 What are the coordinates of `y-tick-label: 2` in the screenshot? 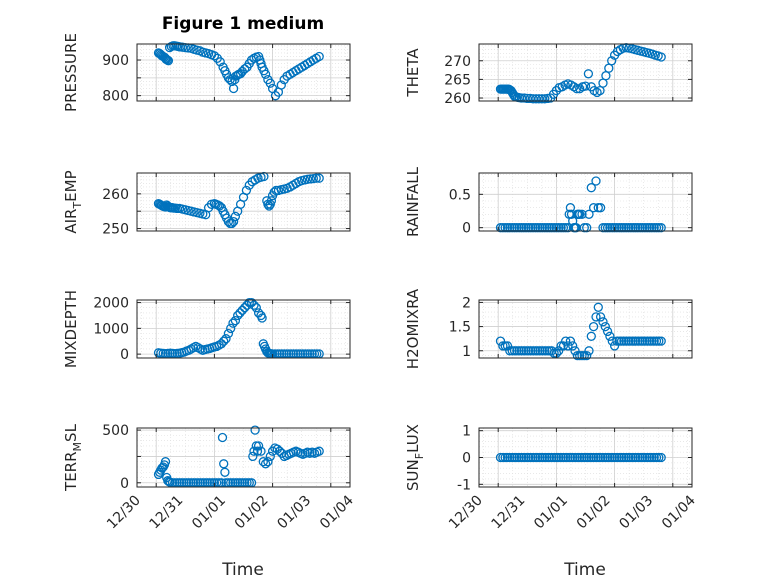 It's located at (466, 303).